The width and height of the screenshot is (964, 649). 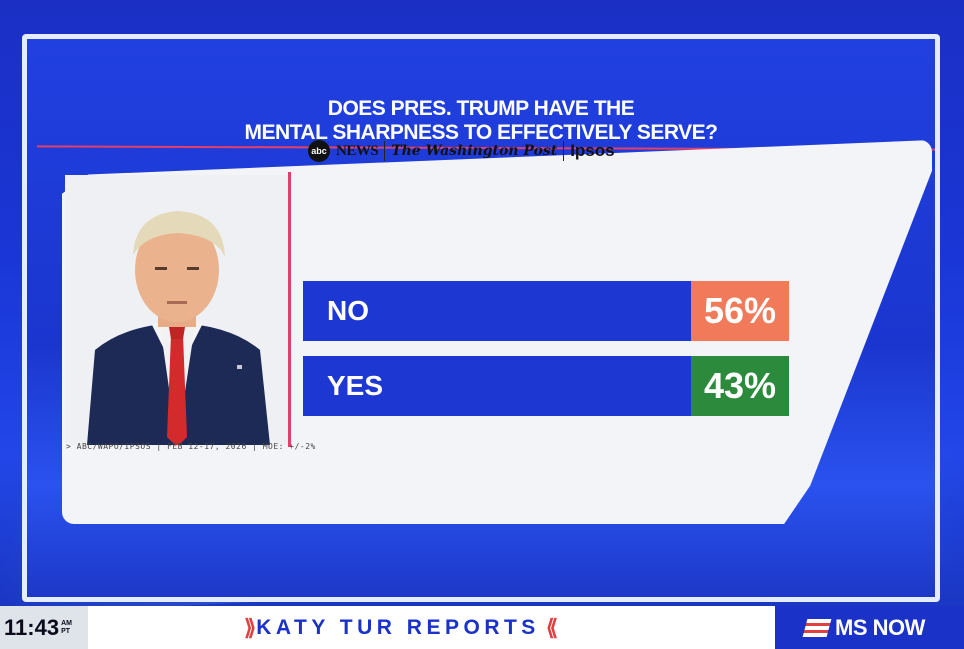 I want to click on ipsos-logo: Ipsos, so click(x=592, y=150).